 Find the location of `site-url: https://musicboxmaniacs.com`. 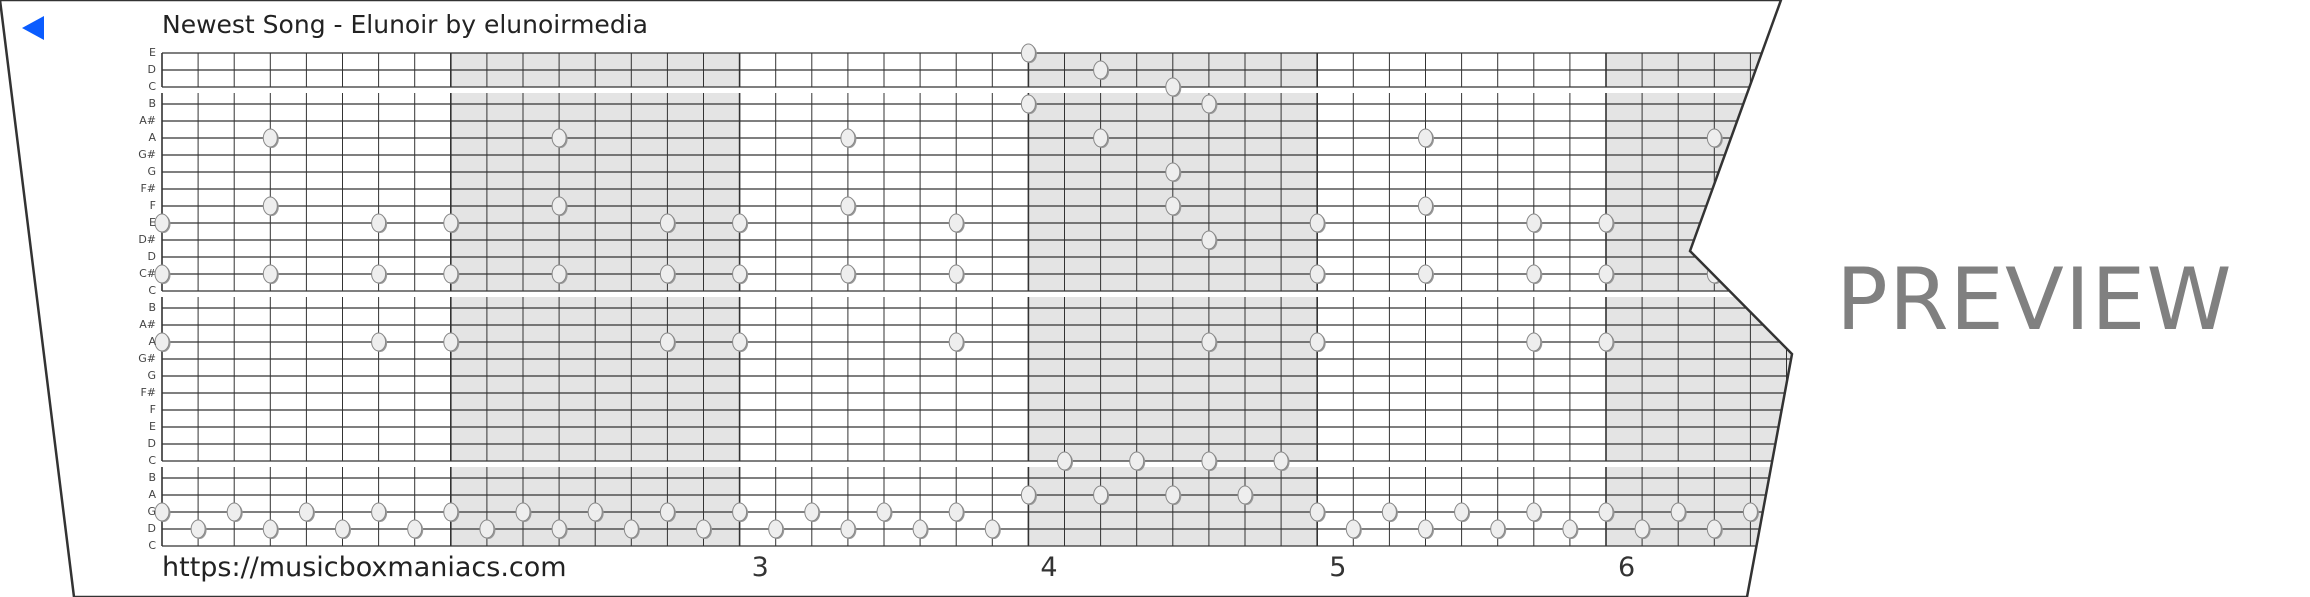

site-url: https://musicboxmaniacs.com is located at coordinates (364, 567).